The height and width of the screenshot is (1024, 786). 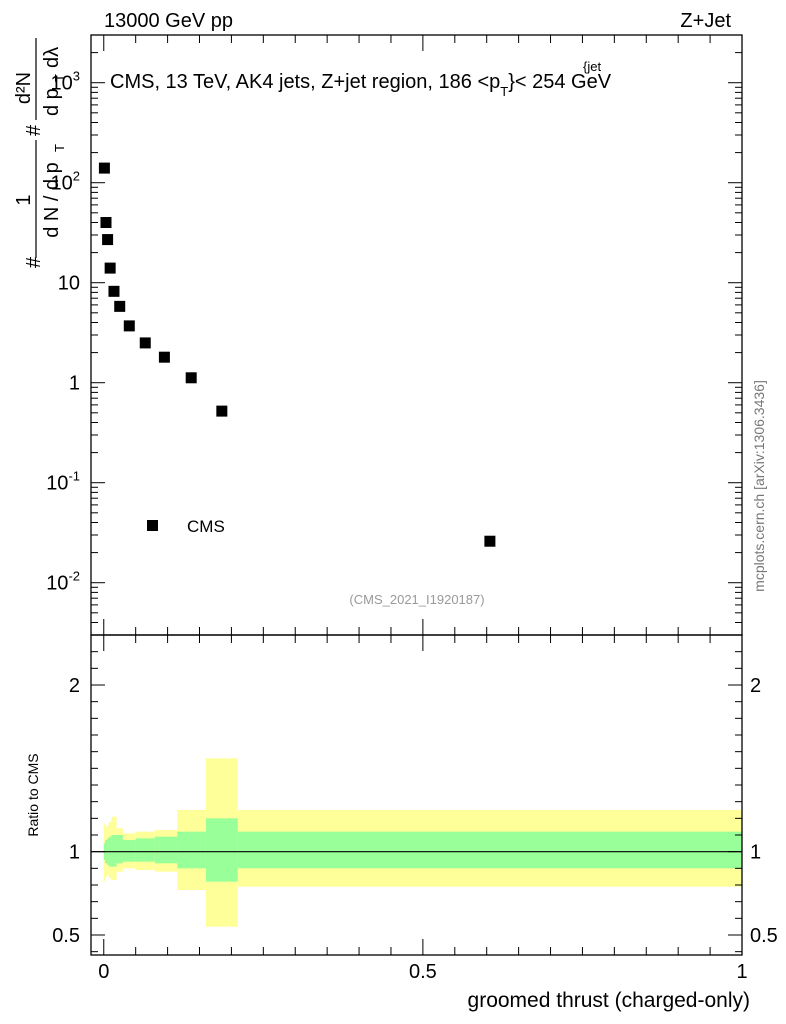 I want to click on plot-title-tail: }< 254 GeV, so click(x=560, y=82).